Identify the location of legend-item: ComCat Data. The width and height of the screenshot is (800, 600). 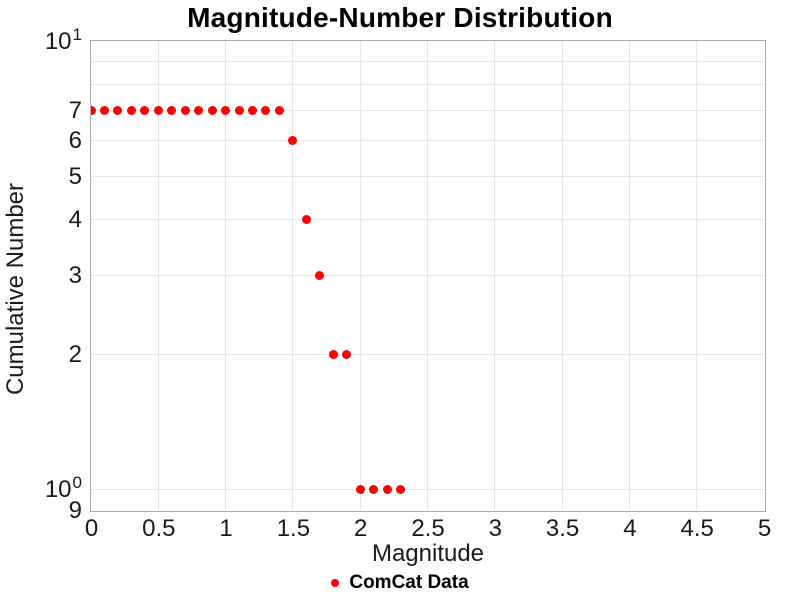
(400, 583).